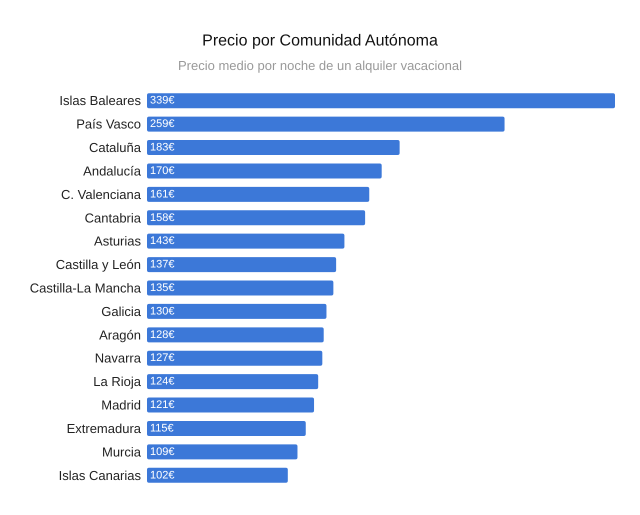 The width and height of the screenshot is (640, 515). Describe the element at coordinates (162, 405) in the screenshot. I see `data-label: 121€` at that location.